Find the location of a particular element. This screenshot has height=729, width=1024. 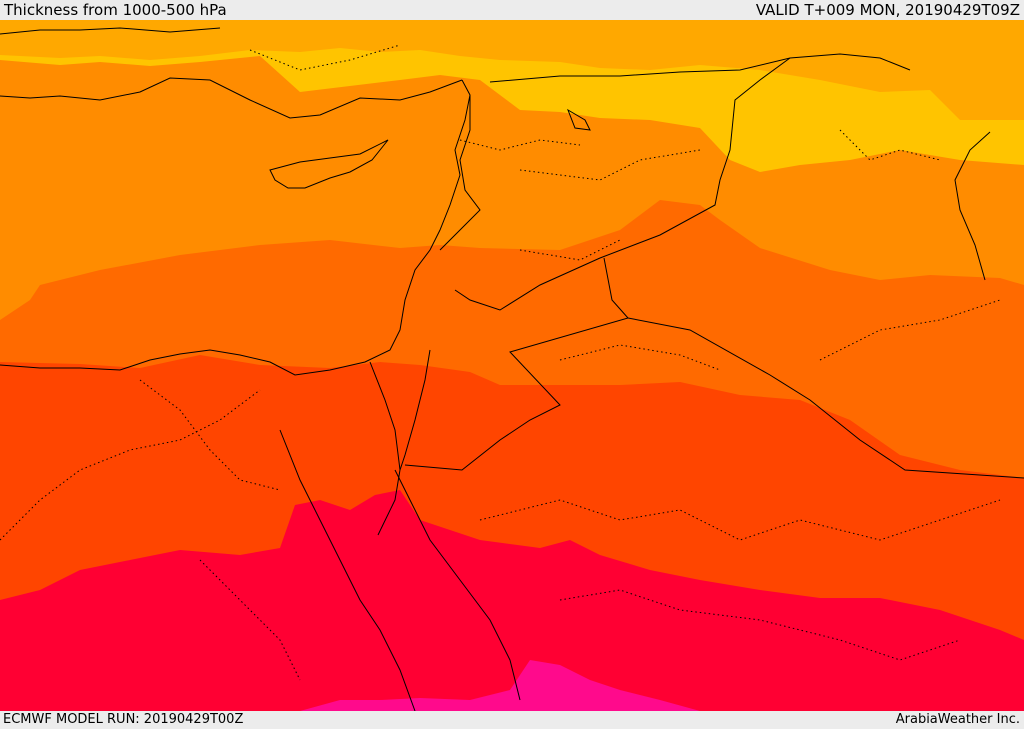

valid-time: VALID T+009 MON, 20190429T09Z is located at coordinates (887, 10).